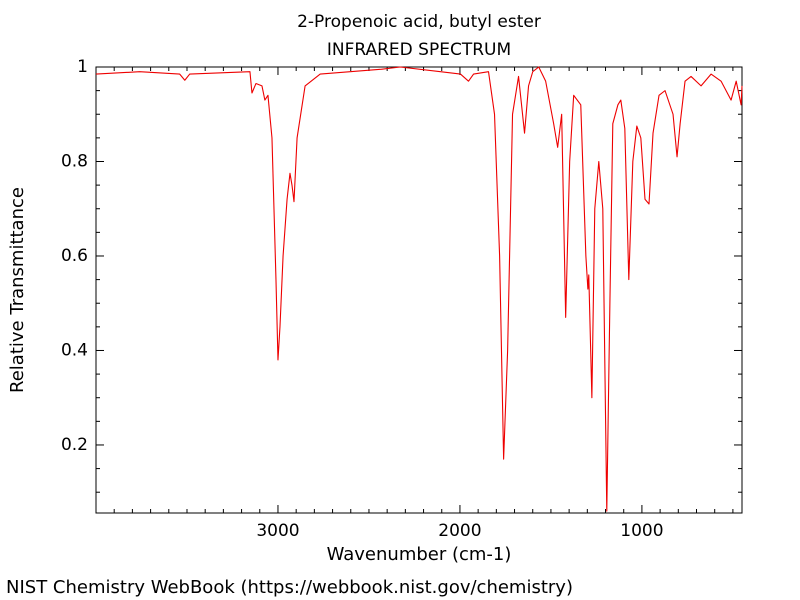 This screenshot has width=800, height=600. What do you see at coordinates (82, 67) in the screenshot?
I see `y-tick-label: 1` at bounding box center [82, 67].